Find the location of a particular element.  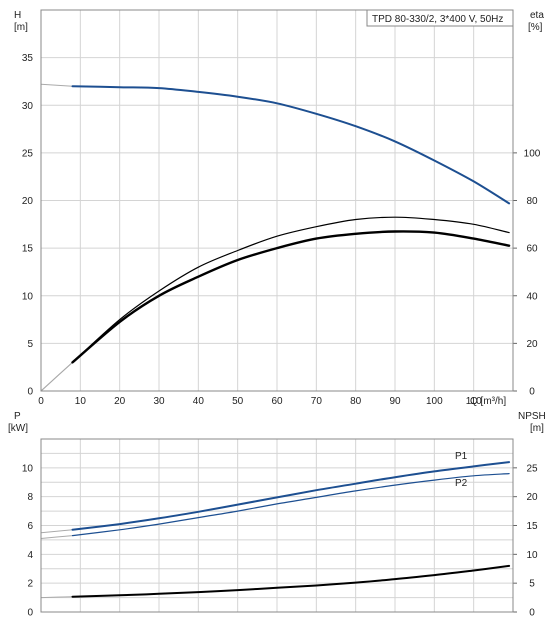

top-left-tick-label: 0 is located at coordinates (30, 392).